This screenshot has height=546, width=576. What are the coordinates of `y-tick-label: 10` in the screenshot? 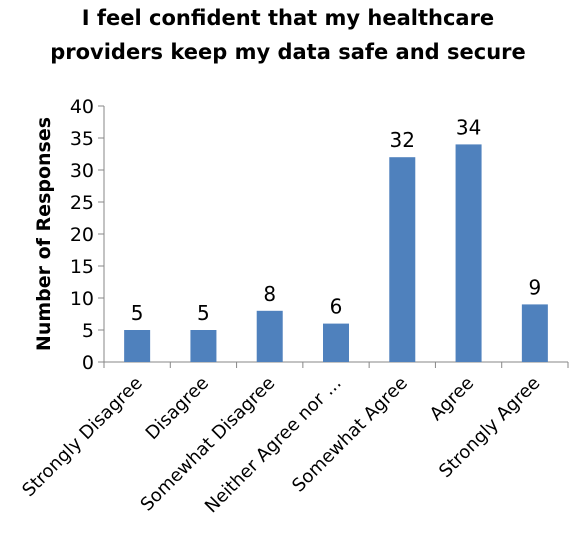 It's located at (82, 299).